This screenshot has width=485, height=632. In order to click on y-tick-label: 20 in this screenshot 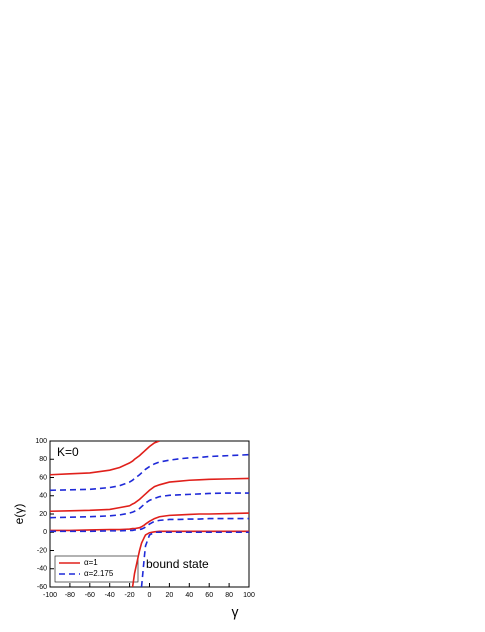, I will do `click(43, 514)`.